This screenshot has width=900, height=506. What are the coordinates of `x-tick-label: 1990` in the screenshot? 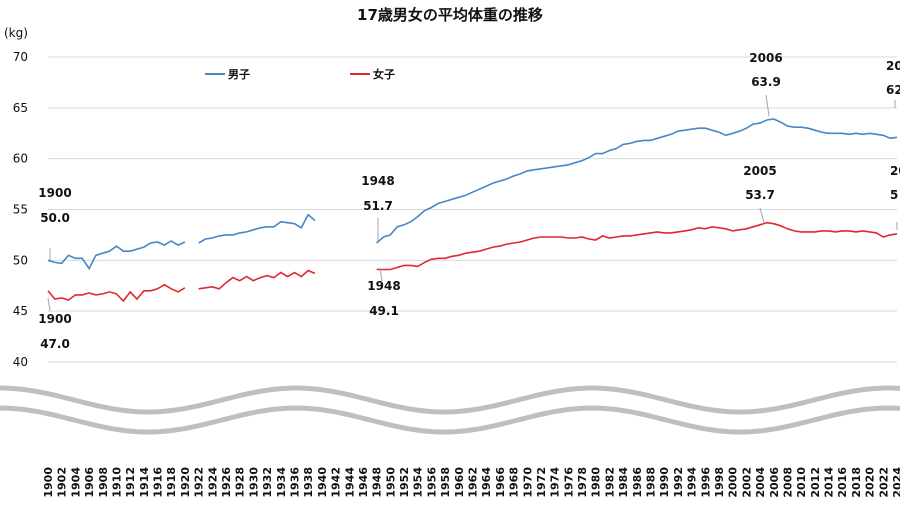 It's located at (664, 482).